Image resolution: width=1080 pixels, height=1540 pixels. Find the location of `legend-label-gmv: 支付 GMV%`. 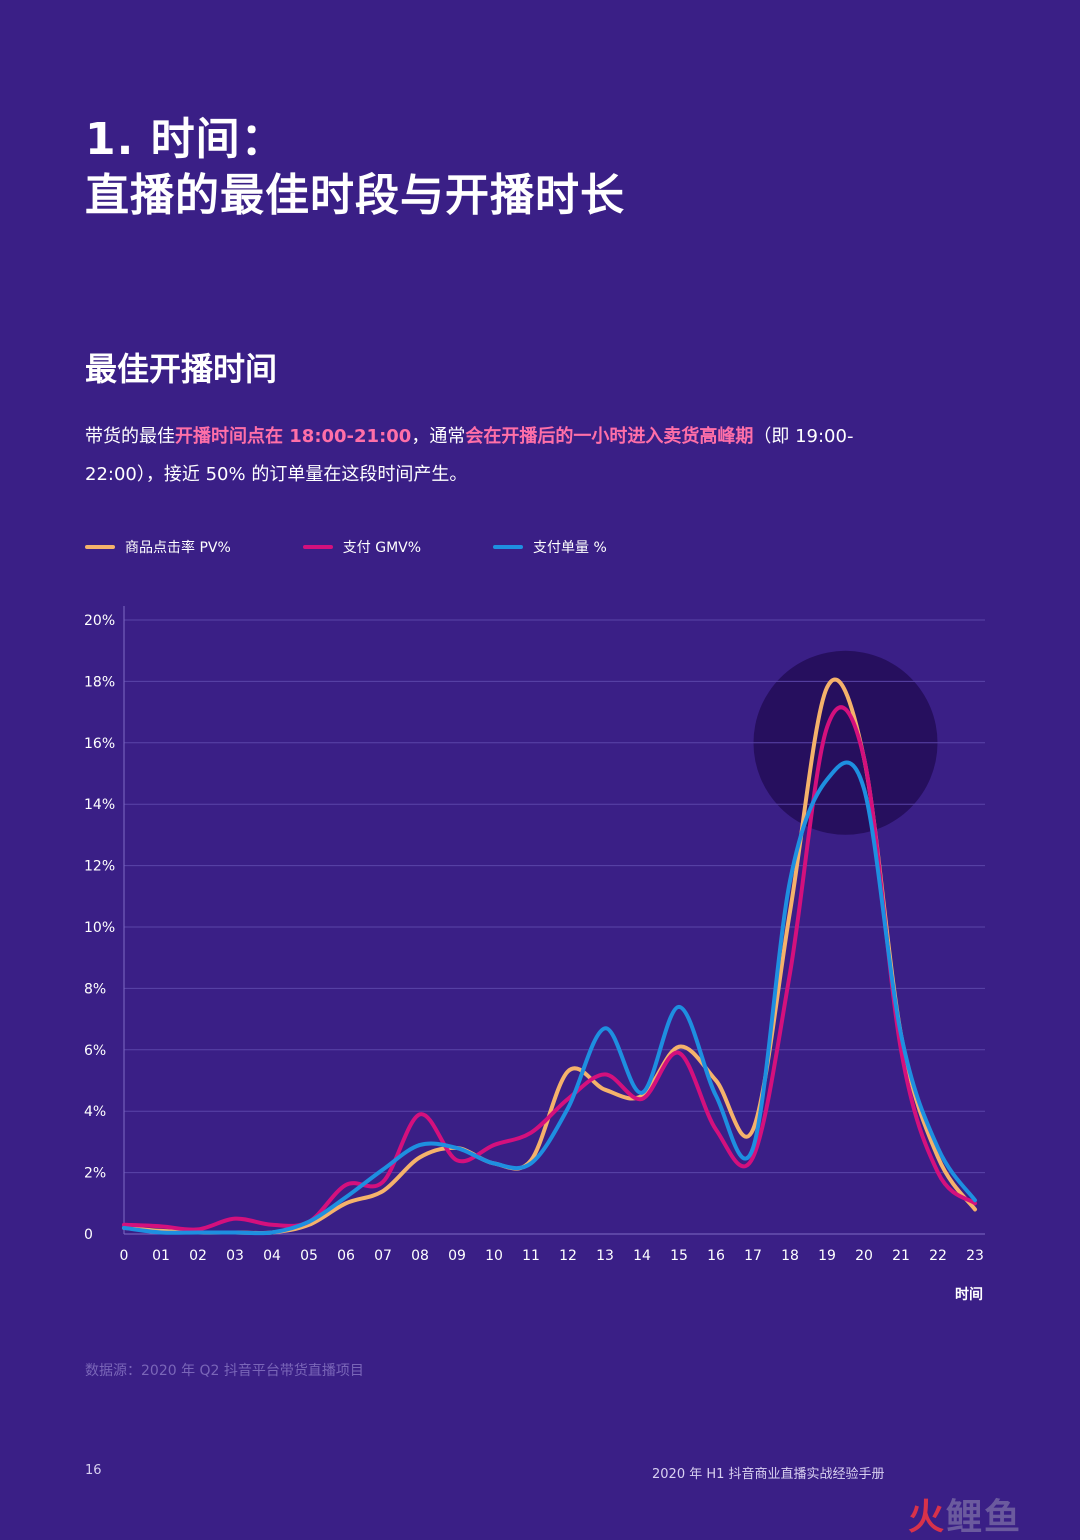

legend-label-gmv: 支付 GMV% is located at coordinates (382, 547).